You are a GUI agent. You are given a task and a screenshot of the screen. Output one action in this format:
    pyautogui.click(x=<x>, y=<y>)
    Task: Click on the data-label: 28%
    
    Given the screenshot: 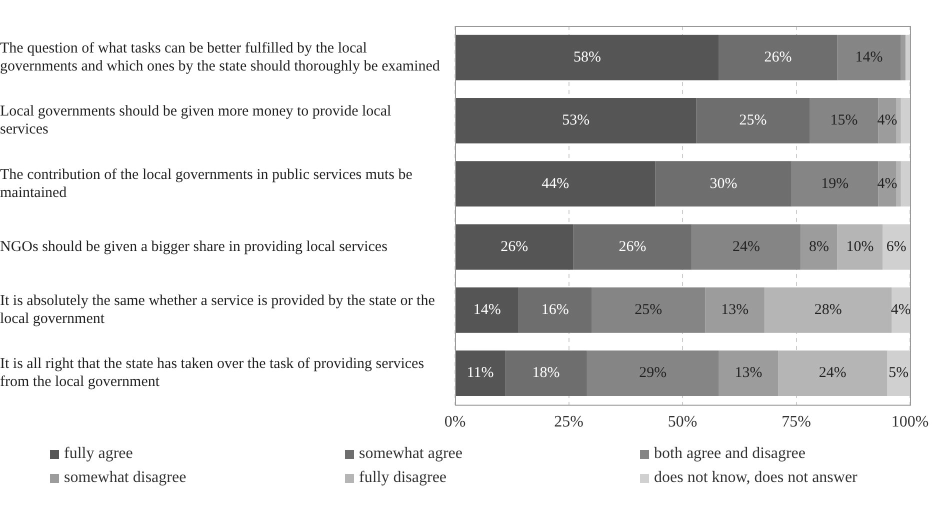 What is the action you would take?
    pyautogui.click(x=828, y=310)
    